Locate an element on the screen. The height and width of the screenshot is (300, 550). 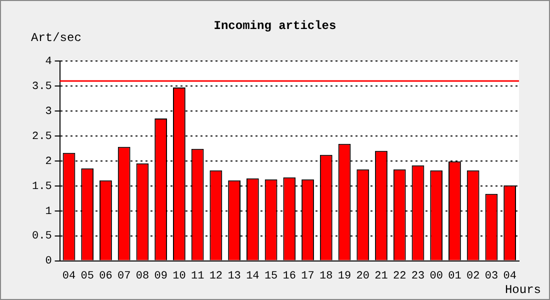
x-tick-label: 05 is located at coordinates (87, 276).